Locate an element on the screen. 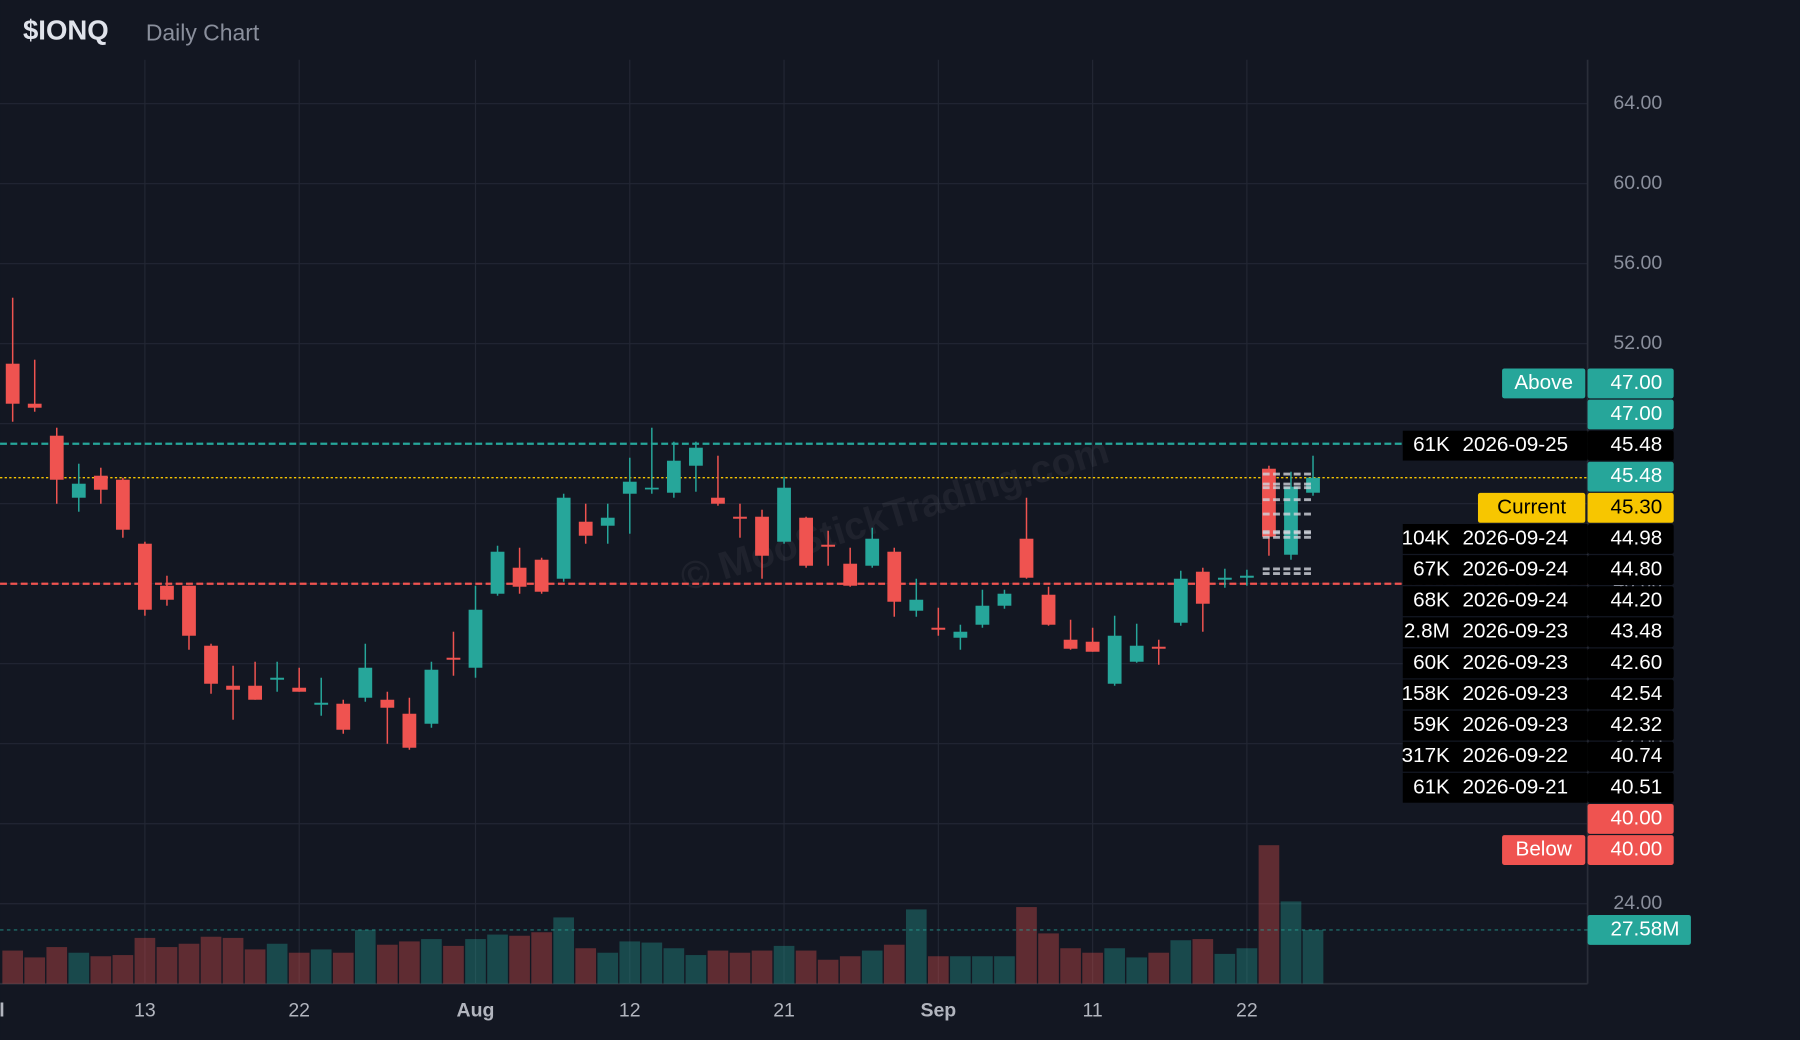 The image size is (1800, 1040). price-label: 40.51 is located at coordinates (1637, 786).